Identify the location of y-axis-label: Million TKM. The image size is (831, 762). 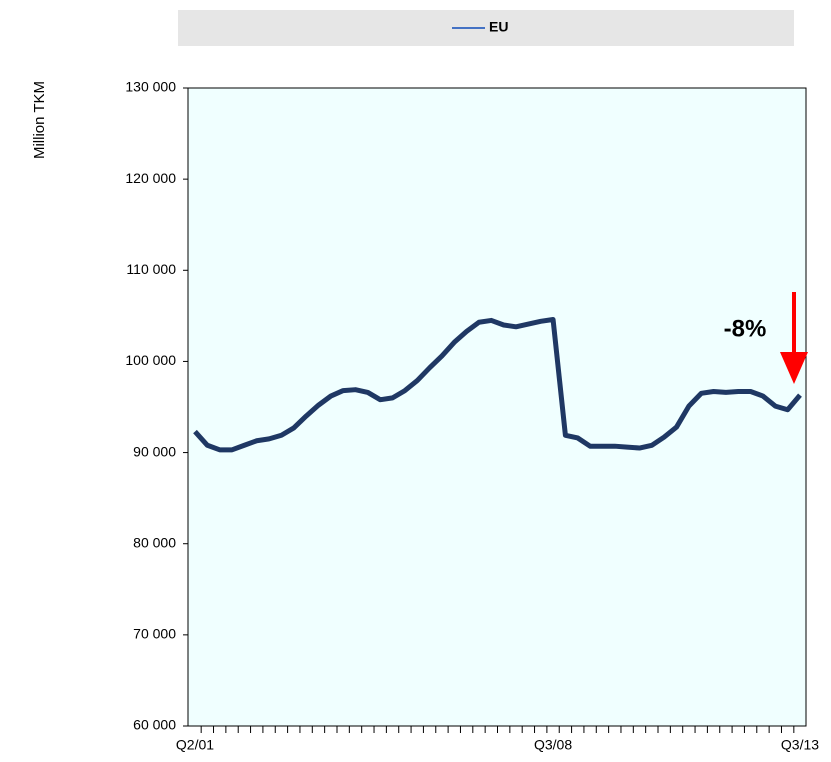
(39, 120).